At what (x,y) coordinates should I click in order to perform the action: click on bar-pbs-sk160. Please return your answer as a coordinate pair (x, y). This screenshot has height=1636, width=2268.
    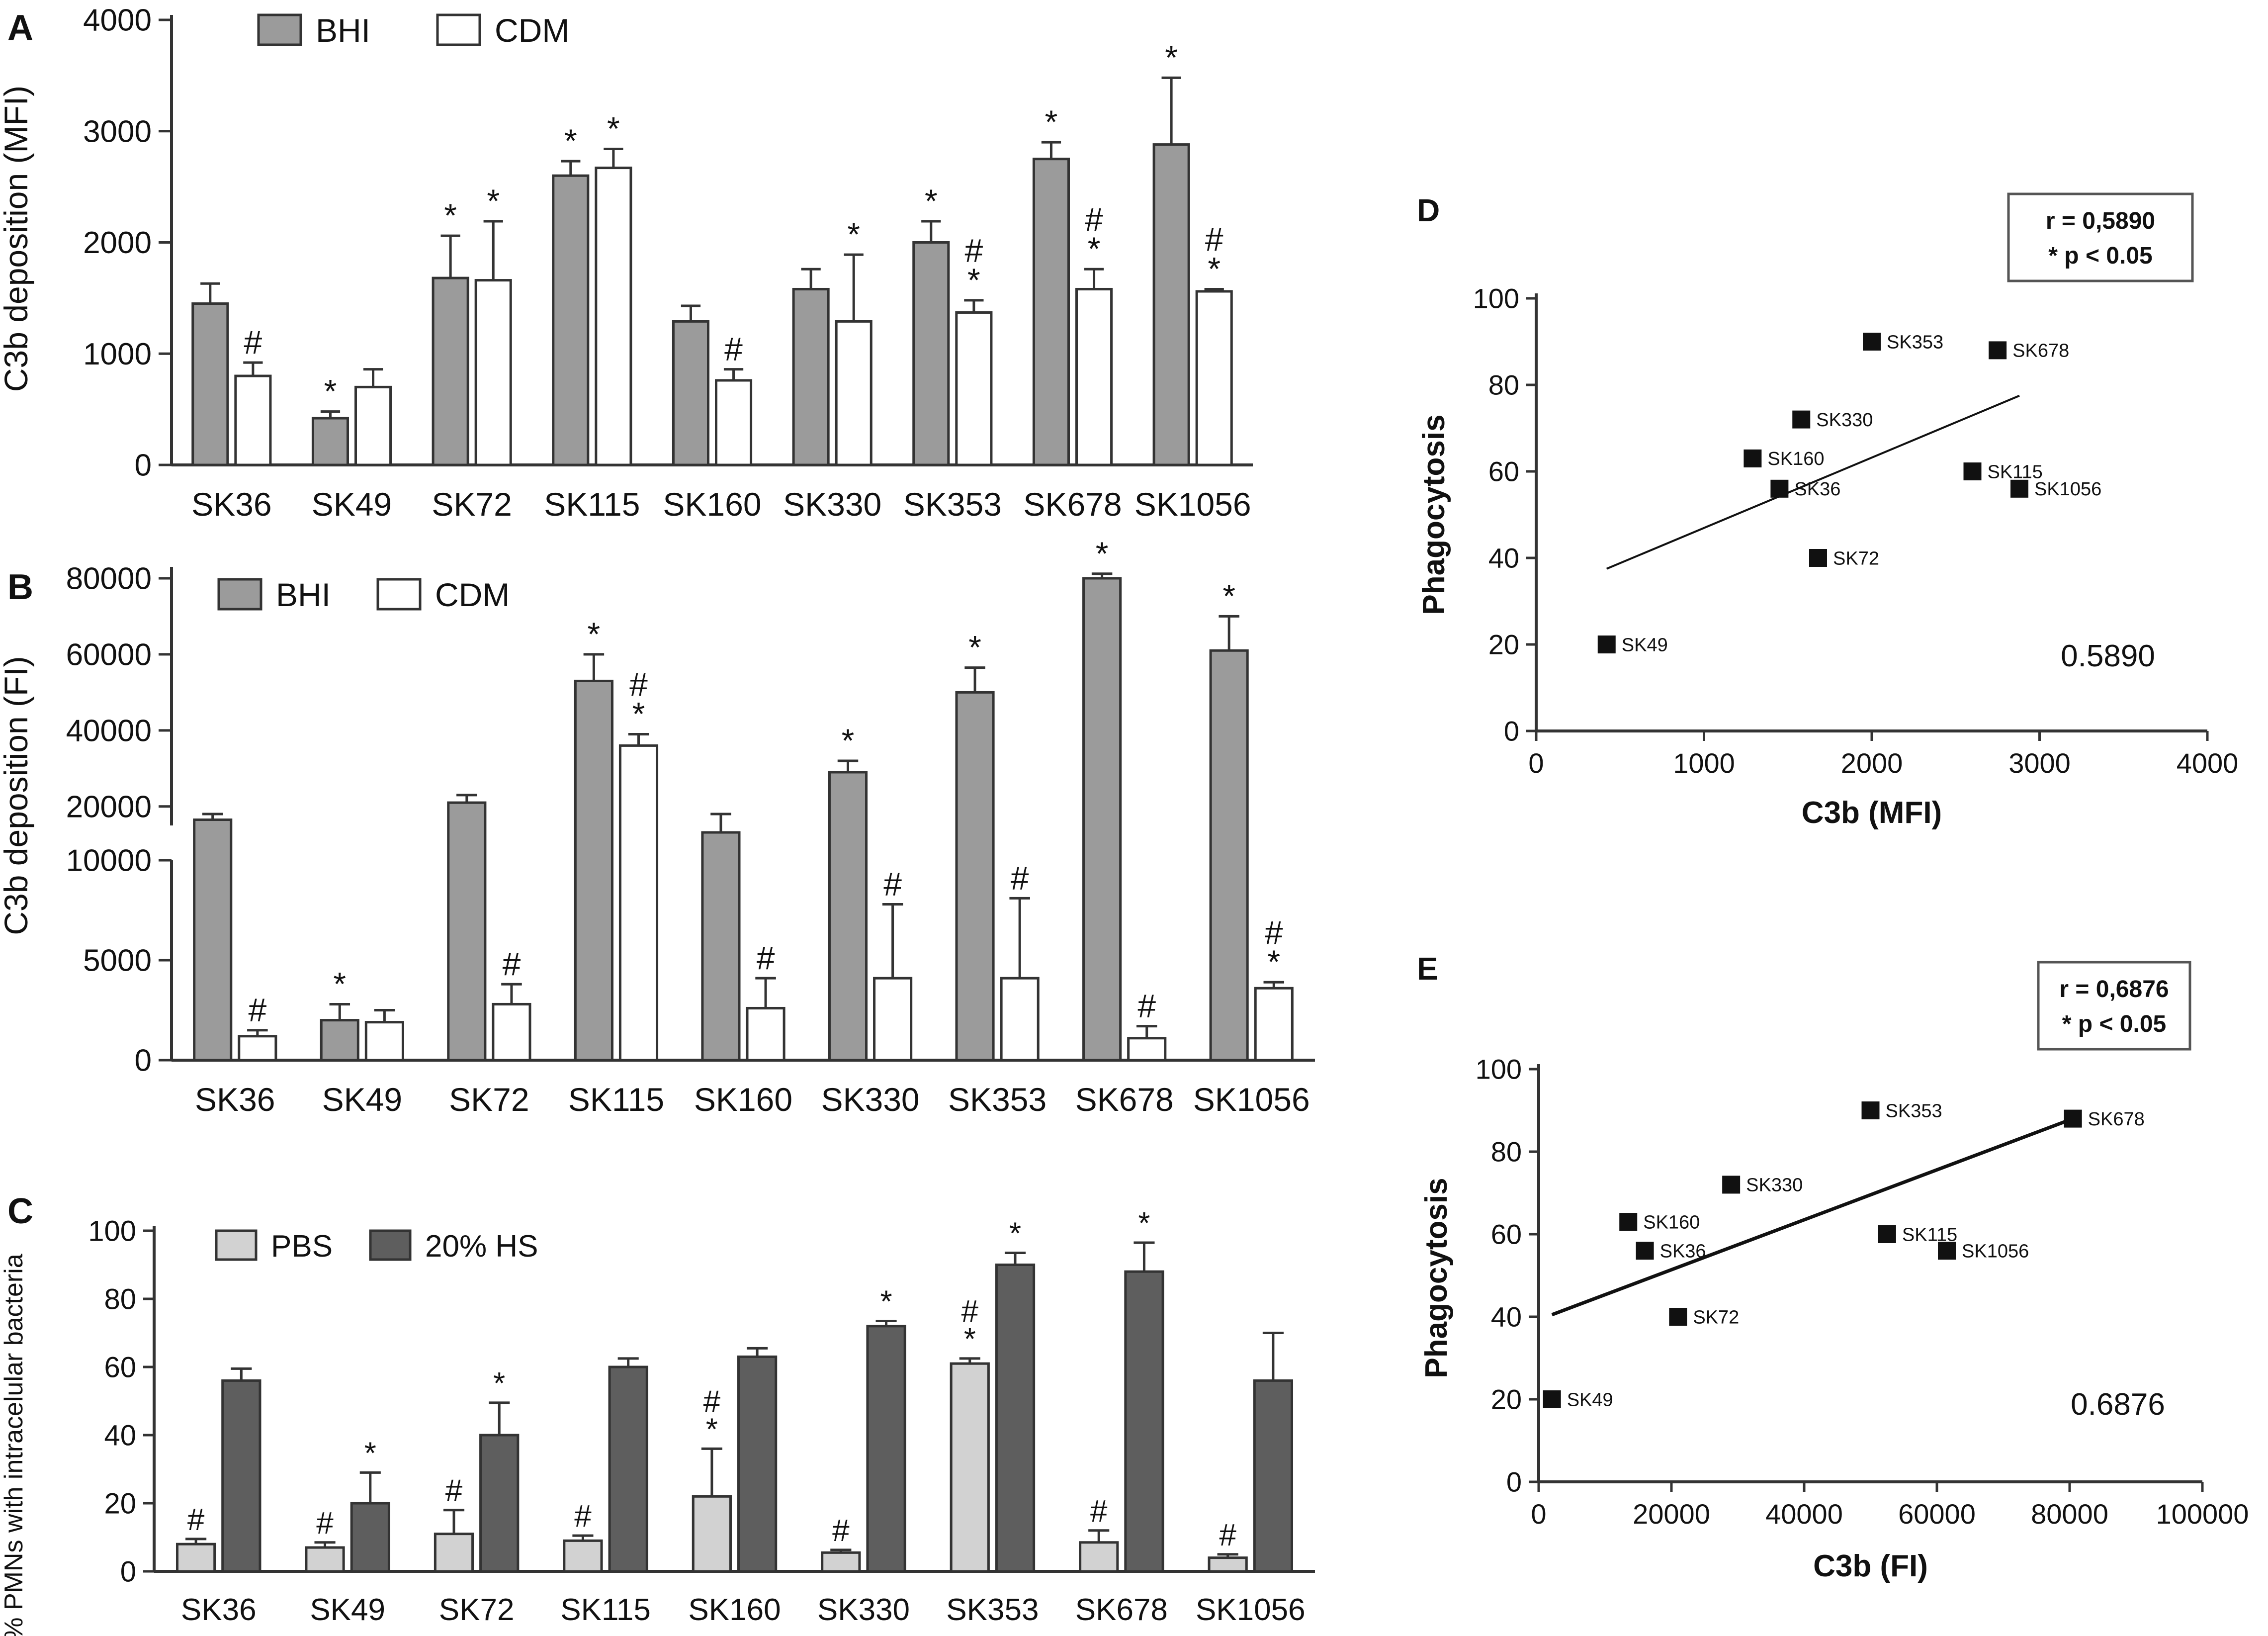
    Looking at the image, I should click on (712, 1534).